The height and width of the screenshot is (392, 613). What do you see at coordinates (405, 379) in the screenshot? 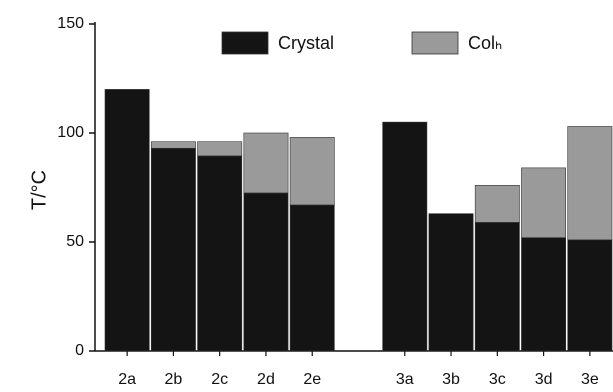
I see `x-tick-label: 3a` at bounding box center [405, 379].